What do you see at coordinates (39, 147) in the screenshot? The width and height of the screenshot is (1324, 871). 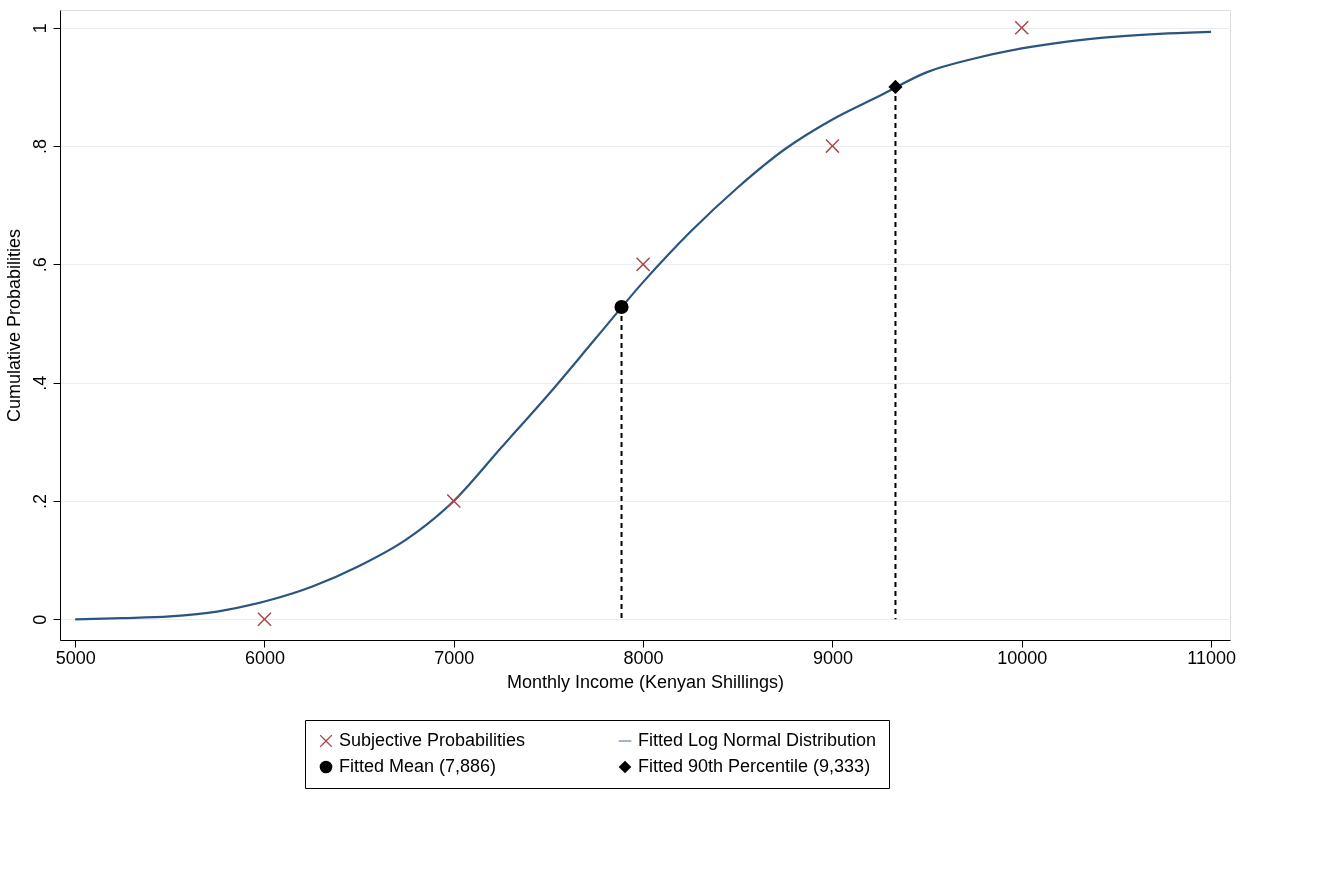 I see `y-tick-label: .8` at bounding box center [39, 147].